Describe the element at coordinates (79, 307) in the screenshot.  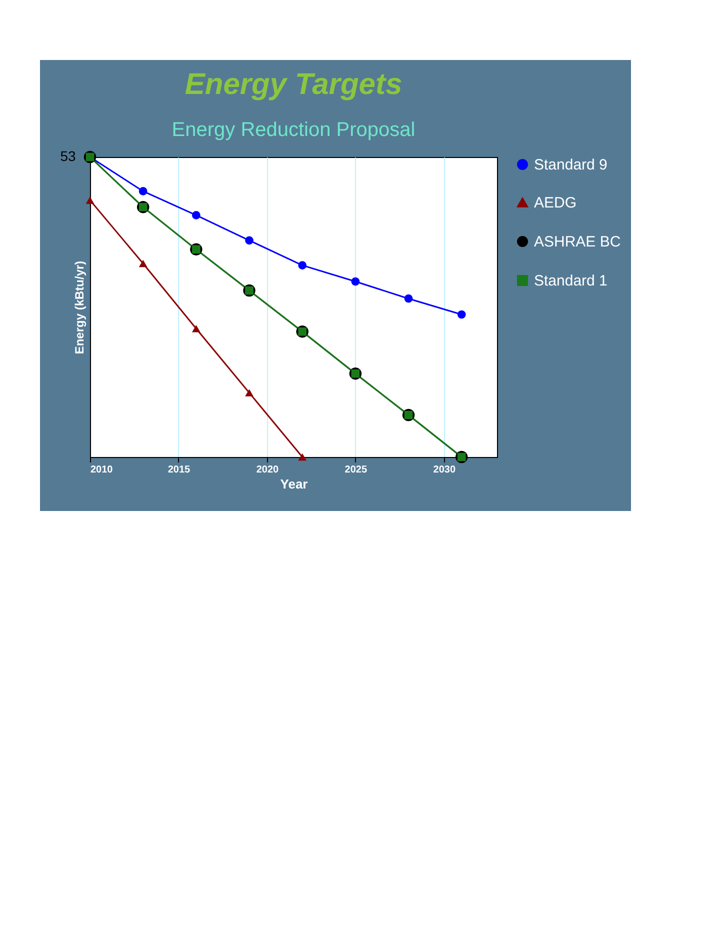
I see `y-axis-title: Energy (kBtu/yr)` at that location.